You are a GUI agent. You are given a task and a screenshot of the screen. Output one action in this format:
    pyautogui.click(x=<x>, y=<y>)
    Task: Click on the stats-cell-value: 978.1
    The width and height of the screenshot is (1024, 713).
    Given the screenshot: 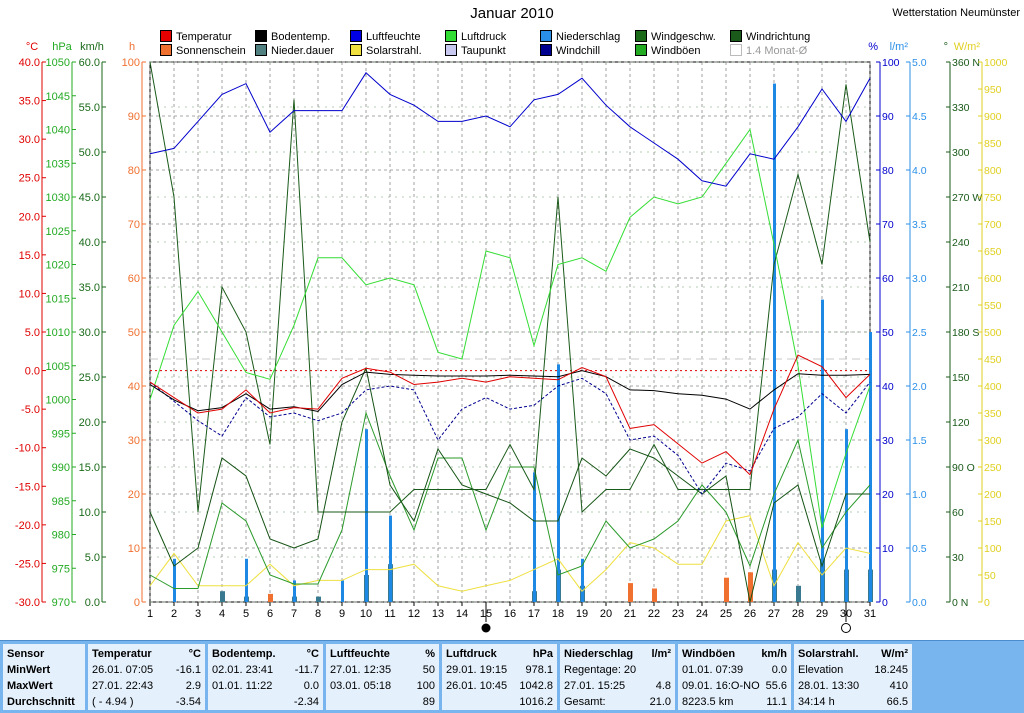 What is the action you would take?
    pyautogui.click(x=539, y=670)
    